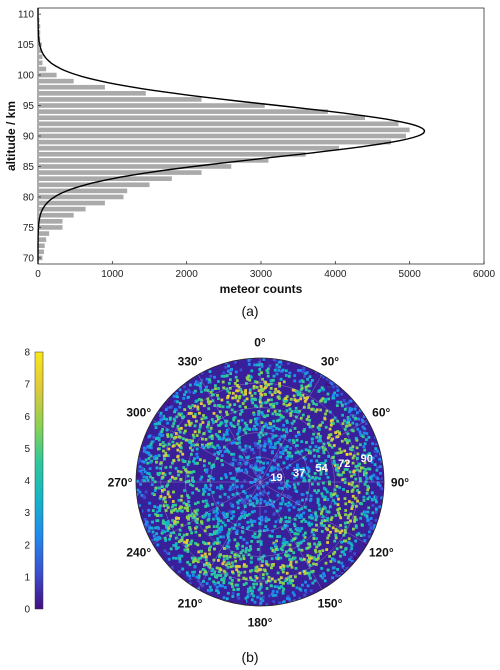  I want to click on colorbar-tick-label: 8, so click(27, 353).